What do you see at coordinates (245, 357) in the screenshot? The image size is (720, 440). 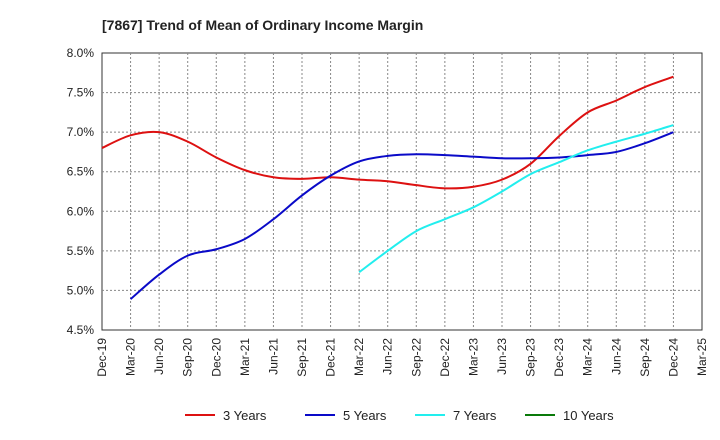 I see `x-tick-label: Mar-21` at bounding box center [245, 357].